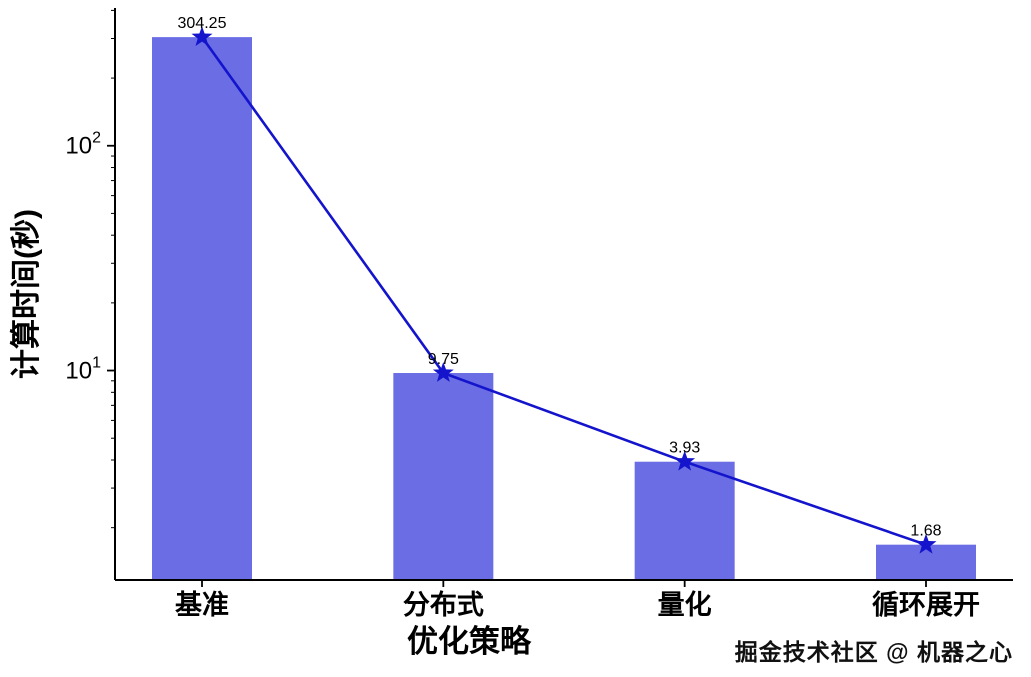 The width and height of the screenshot is (1031, 677). I want to click on value-label-0: 304.25, so click(202, 23).